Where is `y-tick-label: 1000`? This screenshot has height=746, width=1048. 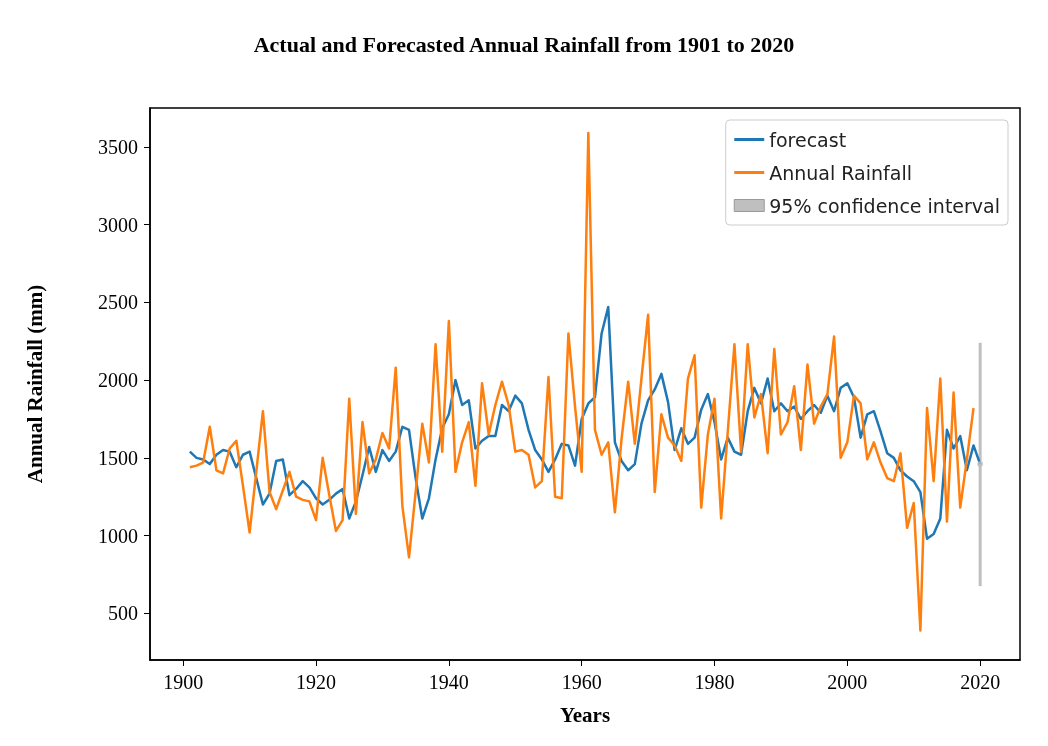
y-tick-label: 1000 is located at coordinates (118, 535).